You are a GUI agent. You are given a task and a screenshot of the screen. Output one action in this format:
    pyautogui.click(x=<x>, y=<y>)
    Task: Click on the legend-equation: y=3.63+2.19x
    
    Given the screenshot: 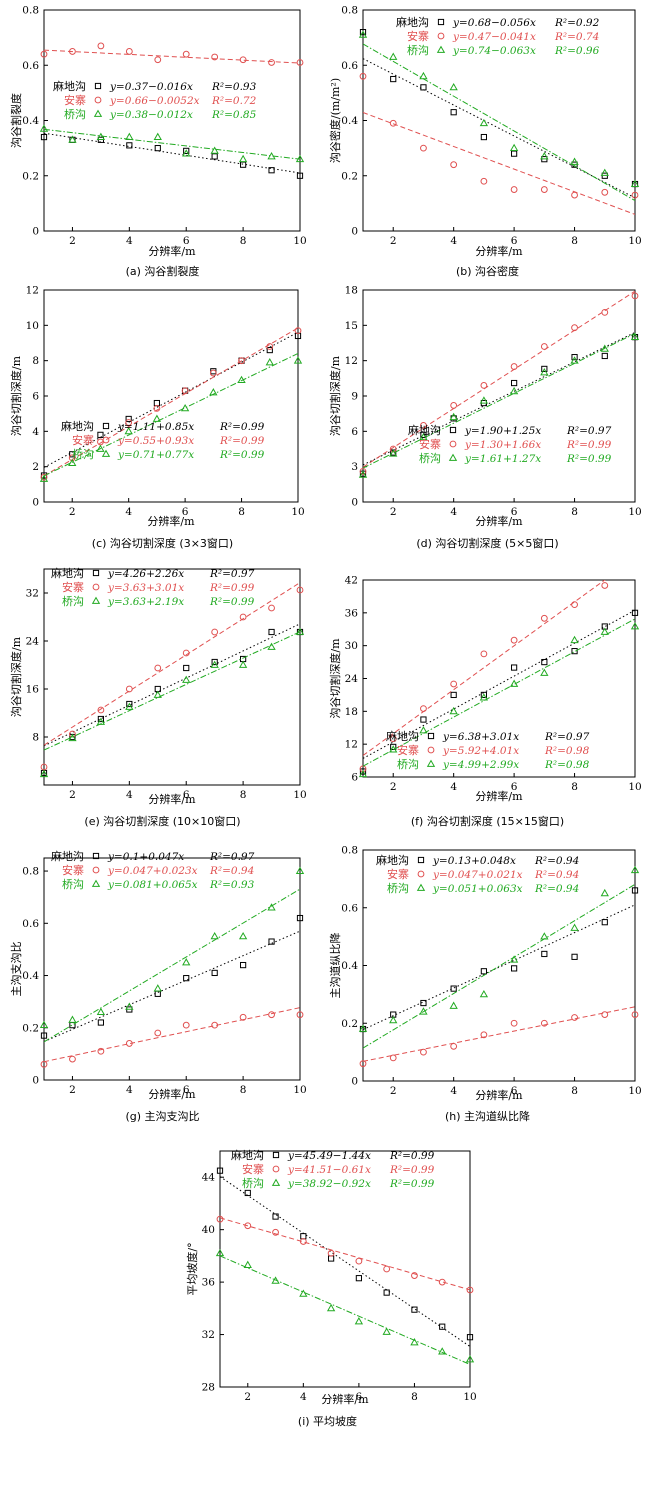 What is the action you would take?
    pyautogui.click(x=145, y=602)
    